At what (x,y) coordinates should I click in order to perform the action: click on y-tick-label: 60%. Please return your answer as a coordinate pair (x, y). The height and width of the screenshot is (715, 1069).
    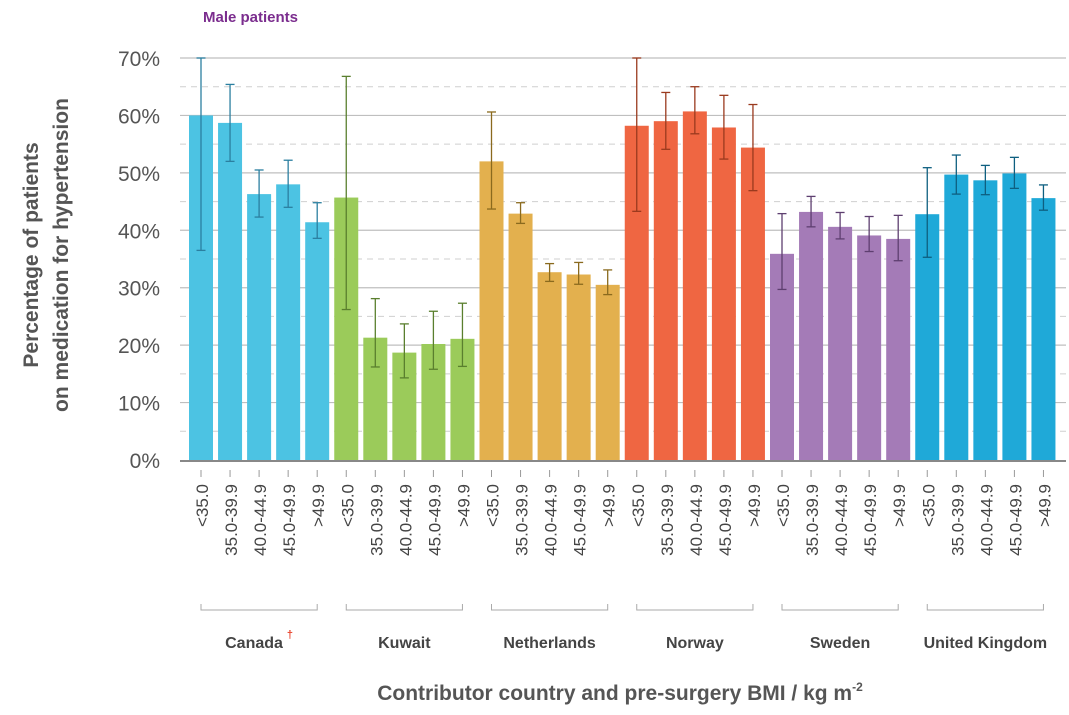
    Looking at the image, I should click on (139, 116).